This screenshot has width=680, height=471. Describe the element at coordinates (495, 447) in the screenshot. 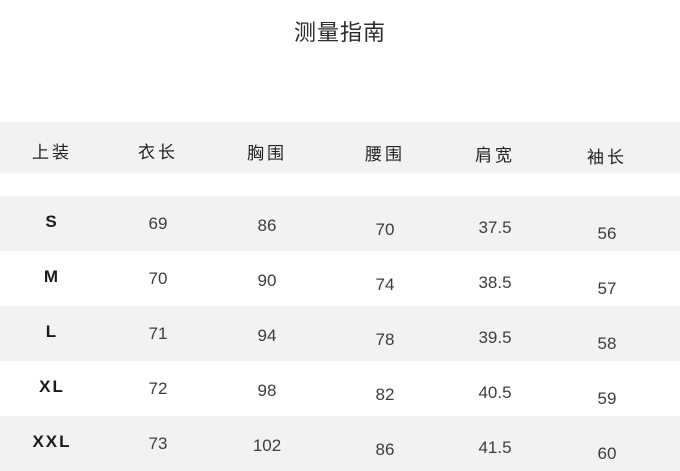

I see `cell-shoulder: 41.5` at that location.